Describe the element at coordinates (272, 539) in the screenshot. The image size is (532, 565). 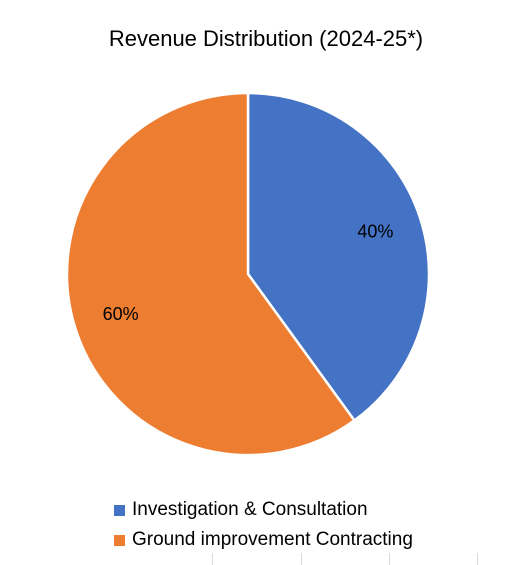
I see `legend-label-ground-improvement-contracting: Ground improvement Contracting` at that location.